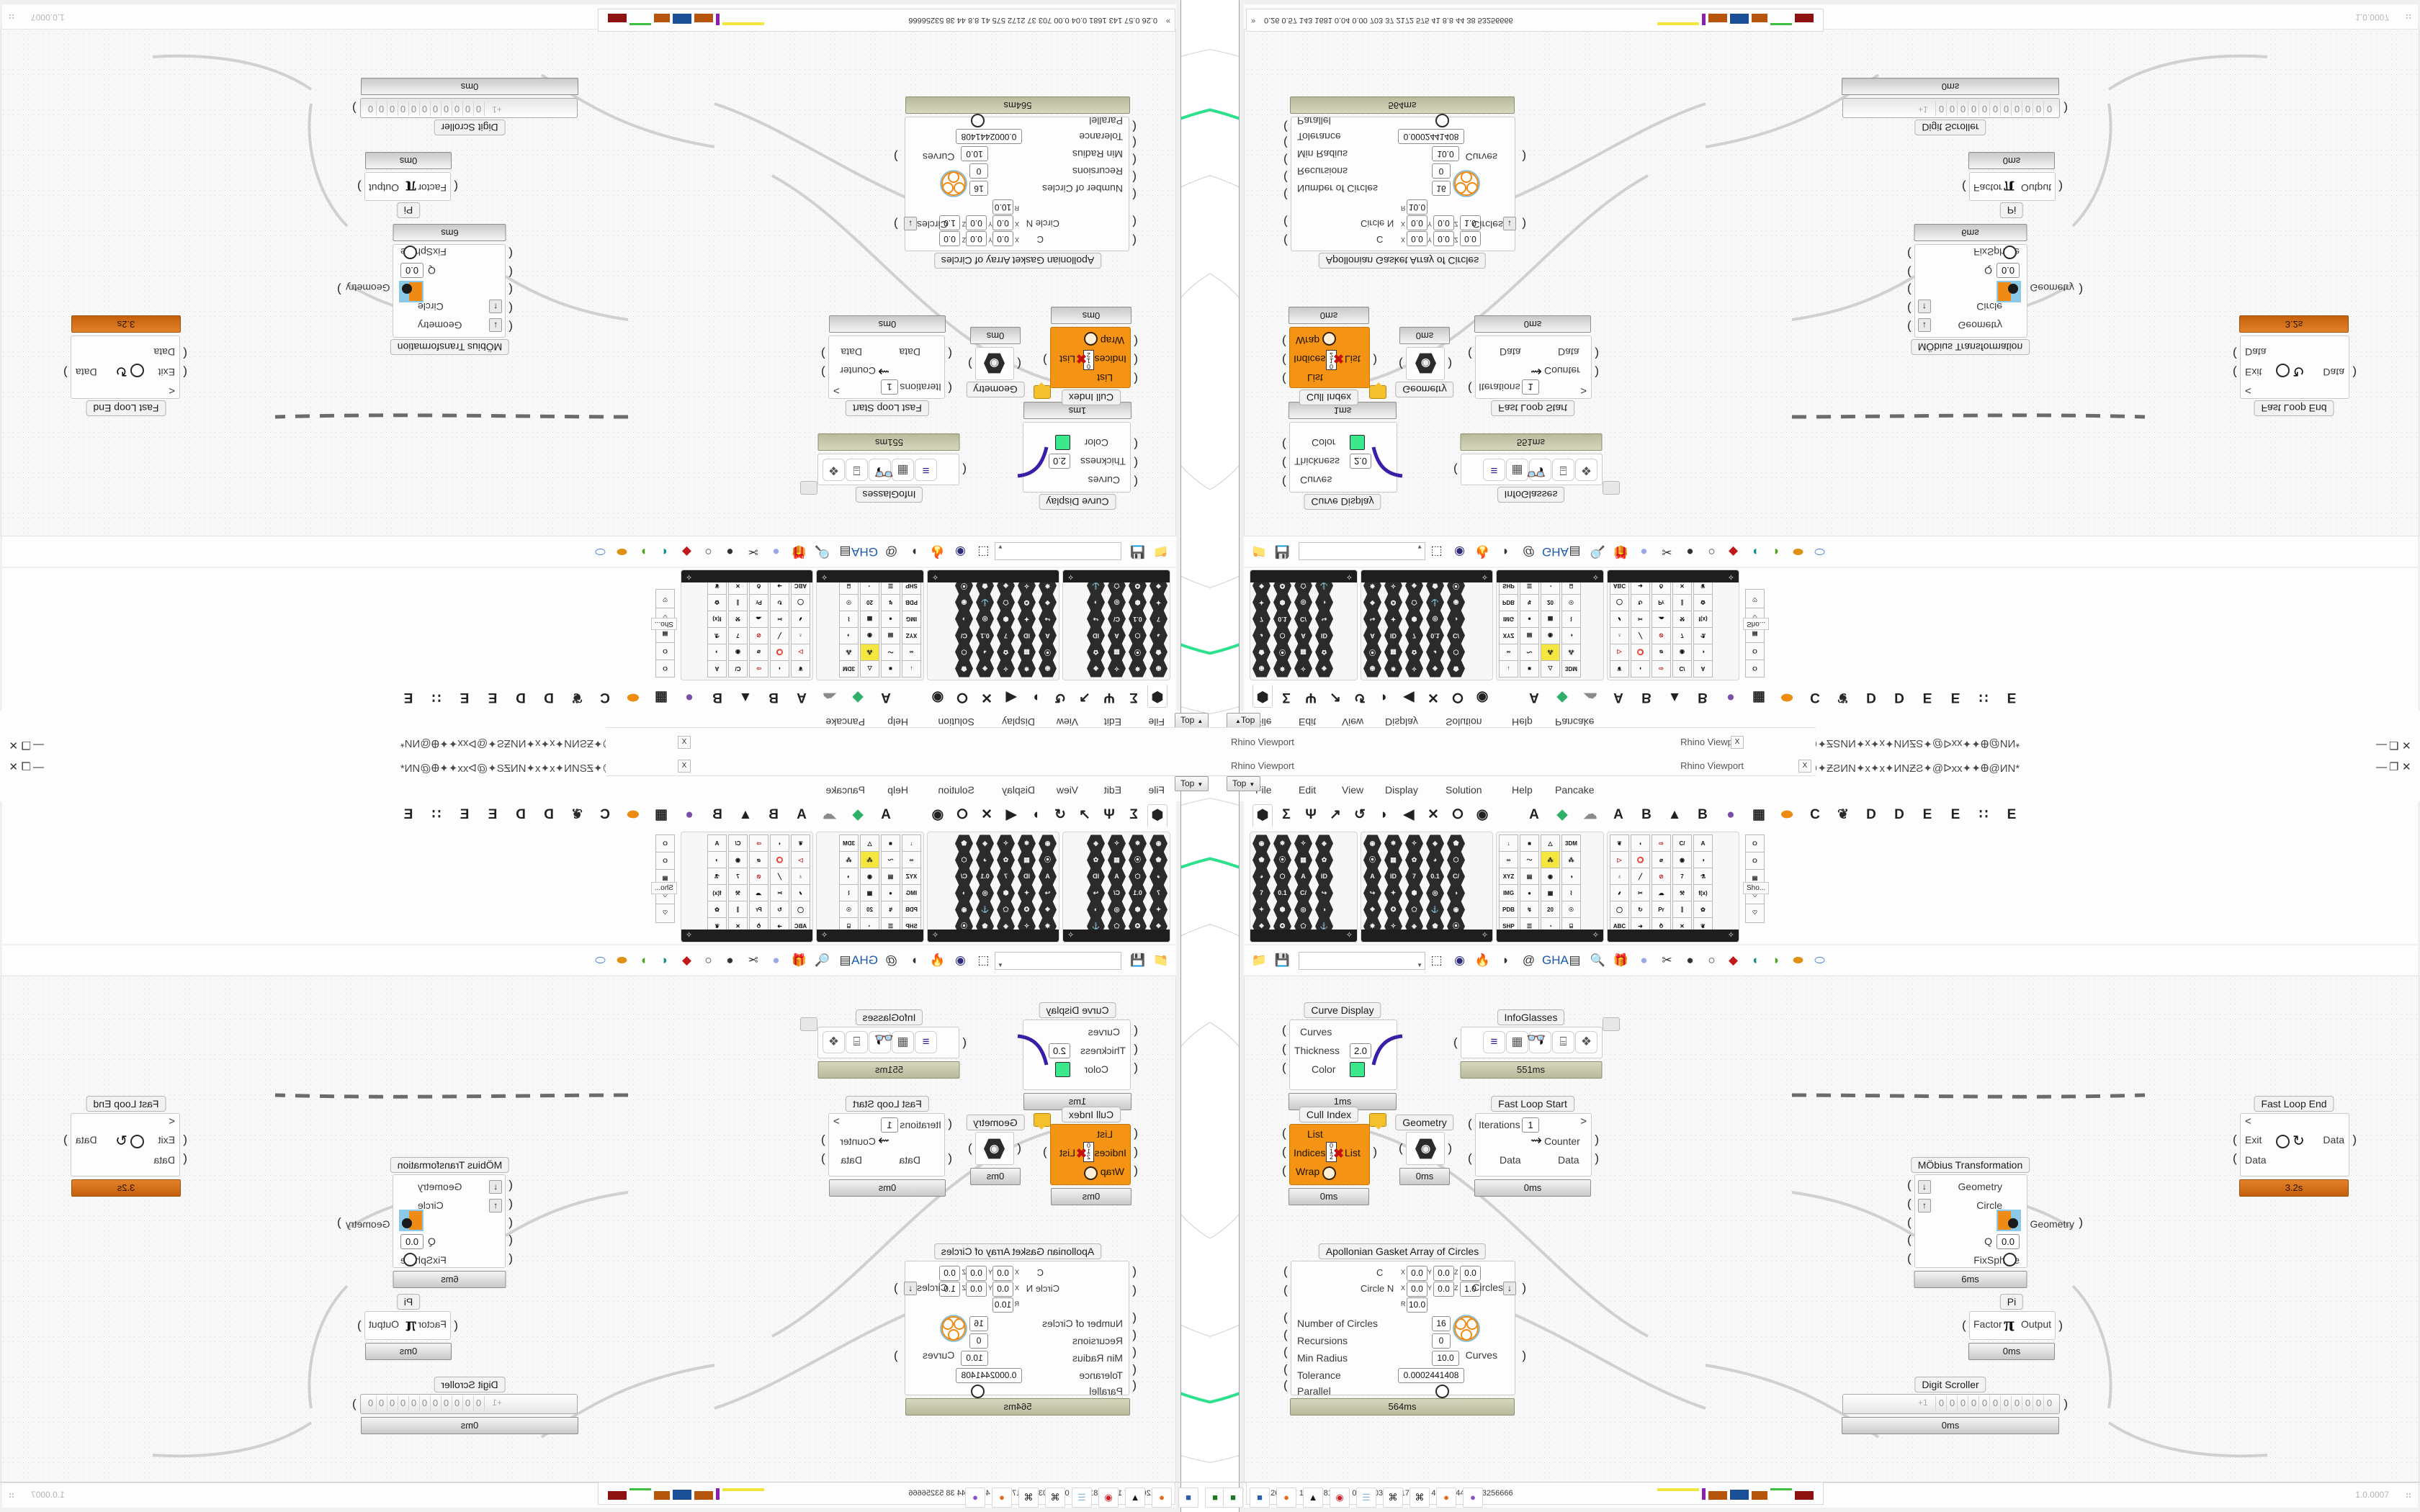 This screenshot has width=2420, height=1512. What do you see at coordinates (1414, 635) in the screenshot?
I see `component-icon-primitive-12: 7` at bounding box center [1414, 635].